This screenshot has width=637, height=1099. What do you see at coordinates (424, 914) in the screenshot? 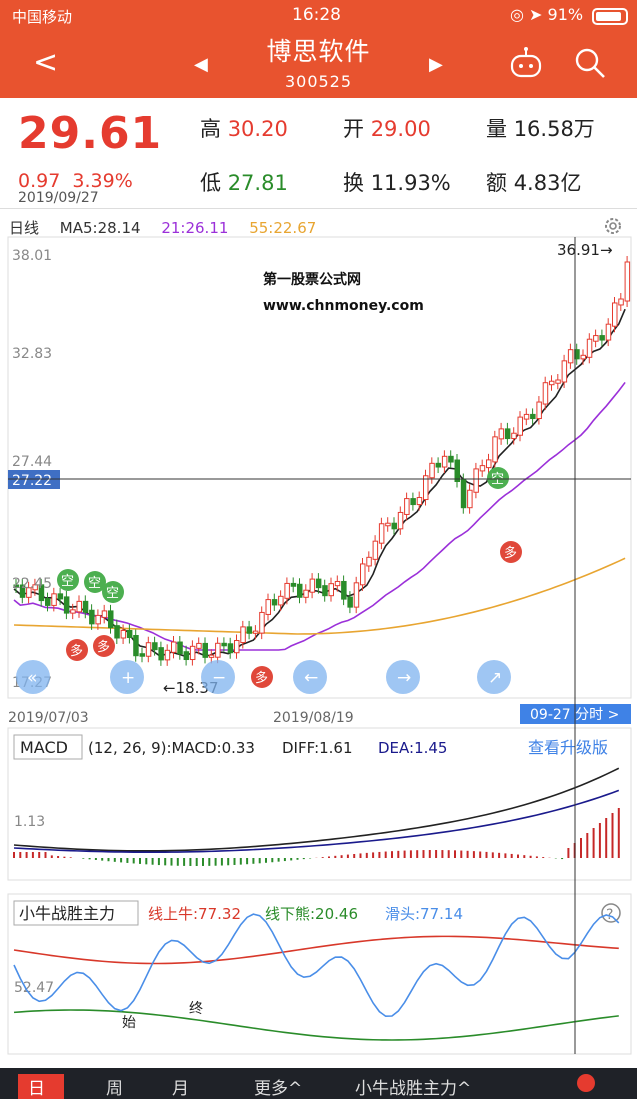
I see `slide-value: 滑头:77.14` at bounding box center [424, 914].